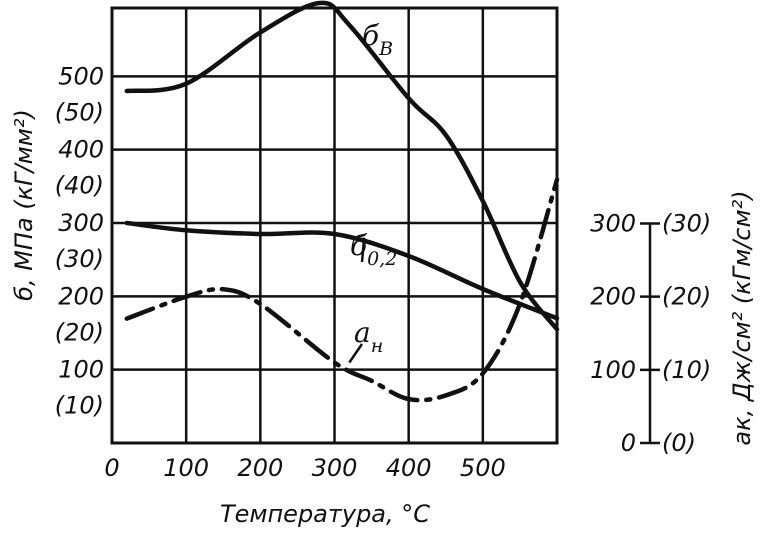  I want to click on y-right-tick-sublabel: (10), so click(686, 370).